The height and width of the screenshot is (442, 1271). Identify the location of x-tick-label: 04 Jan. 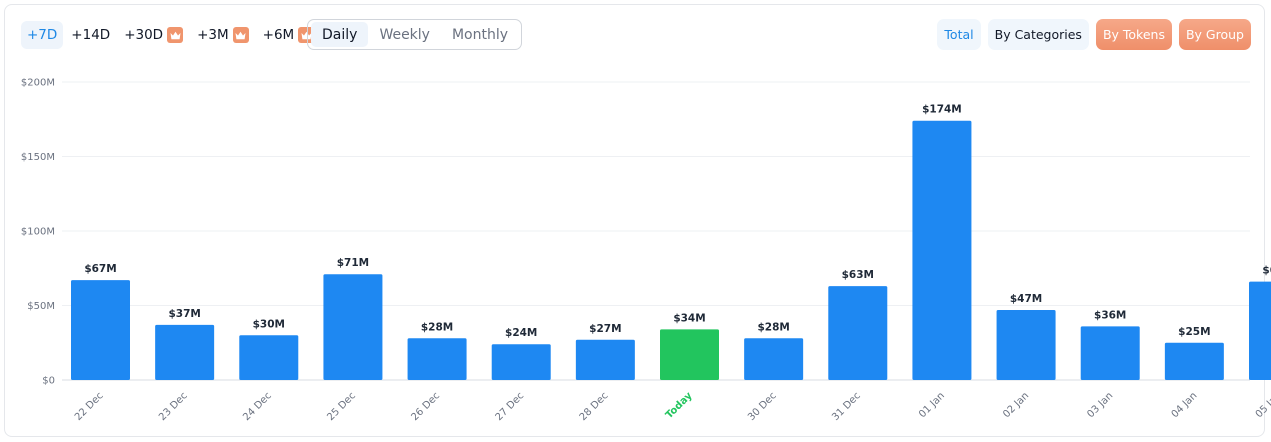
(1185, 405).